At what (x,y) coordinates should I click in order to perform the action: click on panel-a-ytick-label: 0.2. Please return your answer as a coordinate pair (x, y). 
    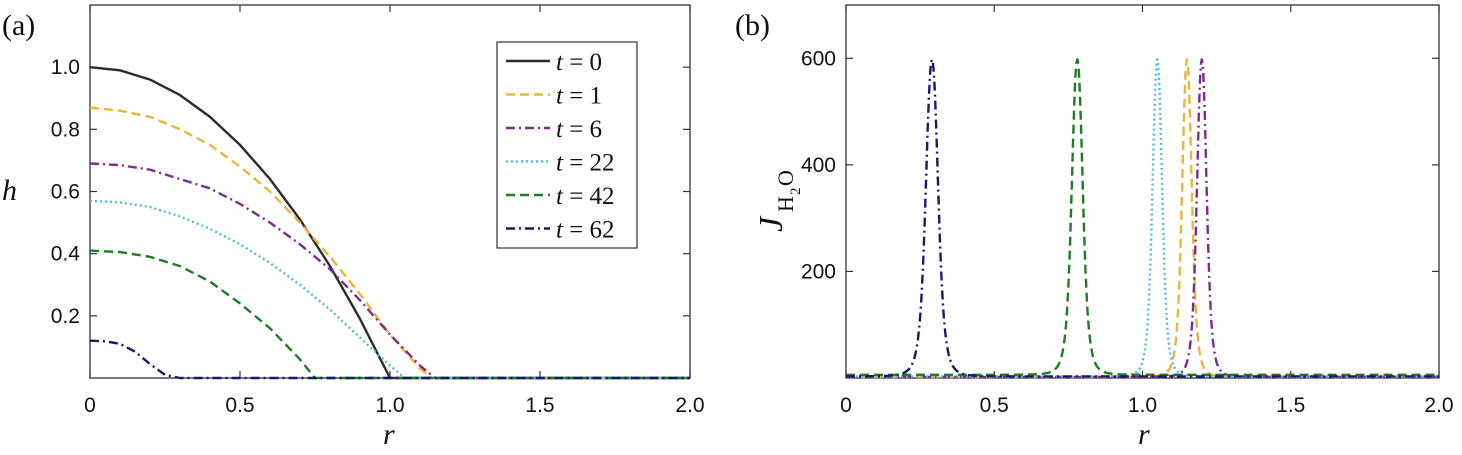
    Looking at the image, I should click on (65, 316).